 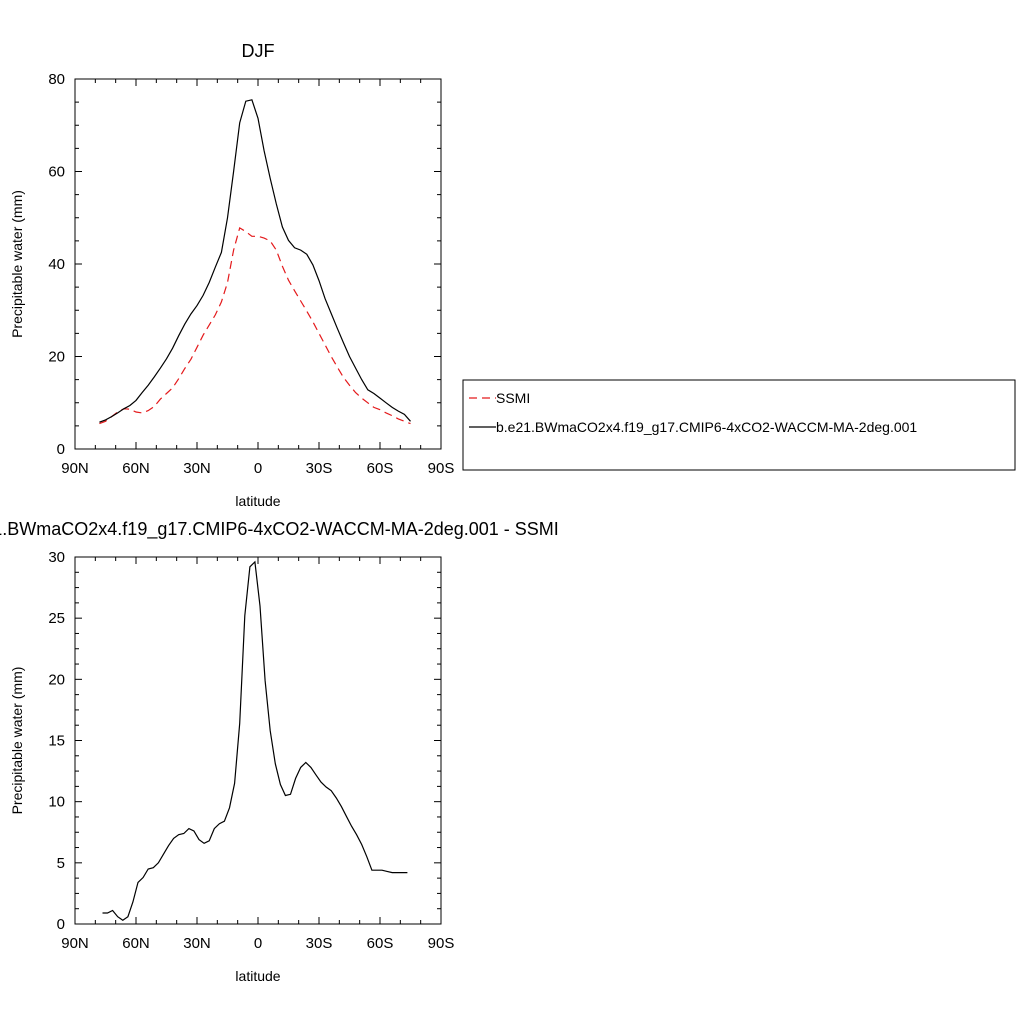 I want to click on y-tick-label: 5, so click(x=61, y=863).